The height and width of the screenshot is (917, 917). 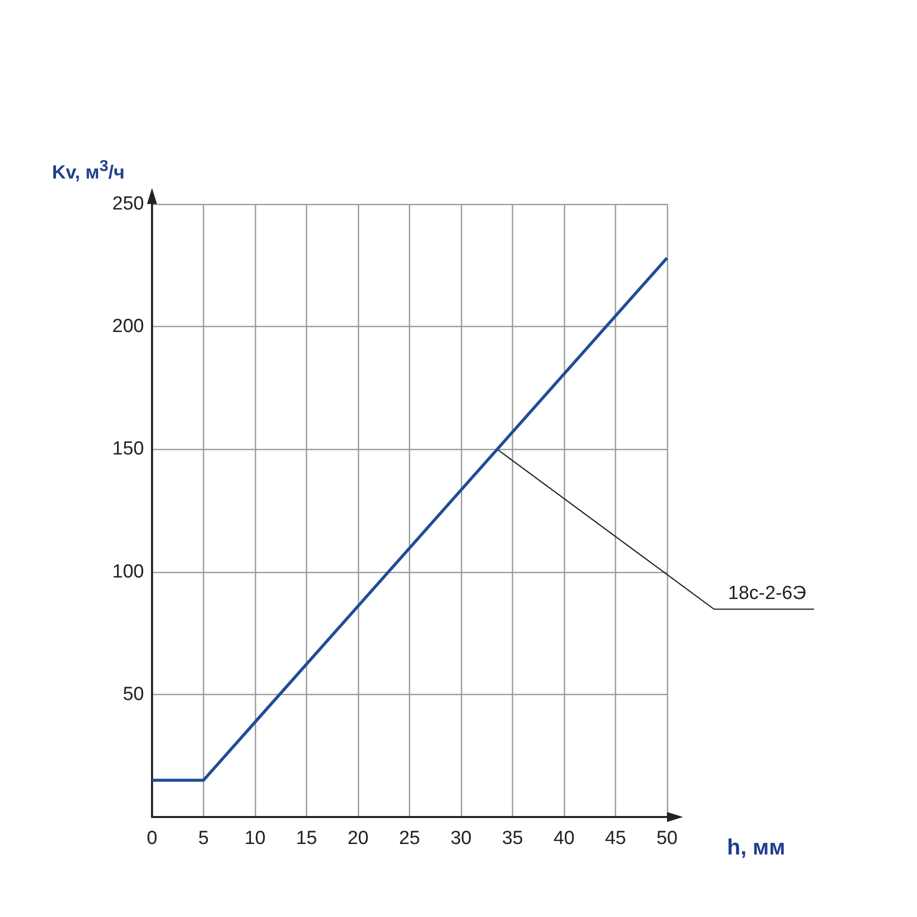 I want to click on x-tick-label: 35, so click(x=513, y=838).